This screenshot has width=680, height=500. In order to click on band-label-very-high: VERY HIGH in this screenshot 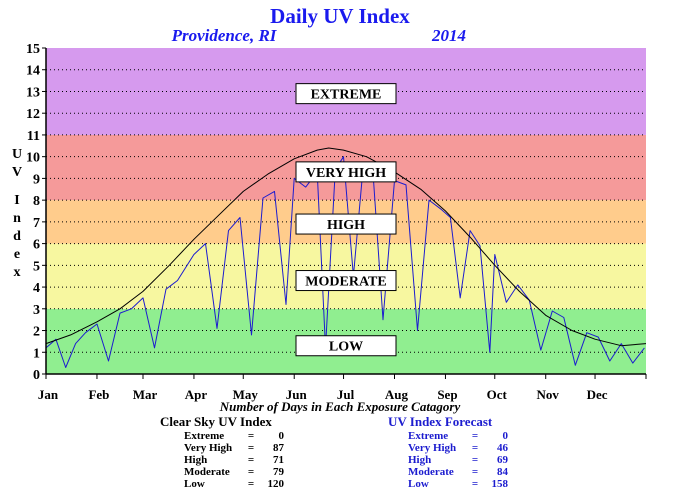, I will do `click(346, 173)`.